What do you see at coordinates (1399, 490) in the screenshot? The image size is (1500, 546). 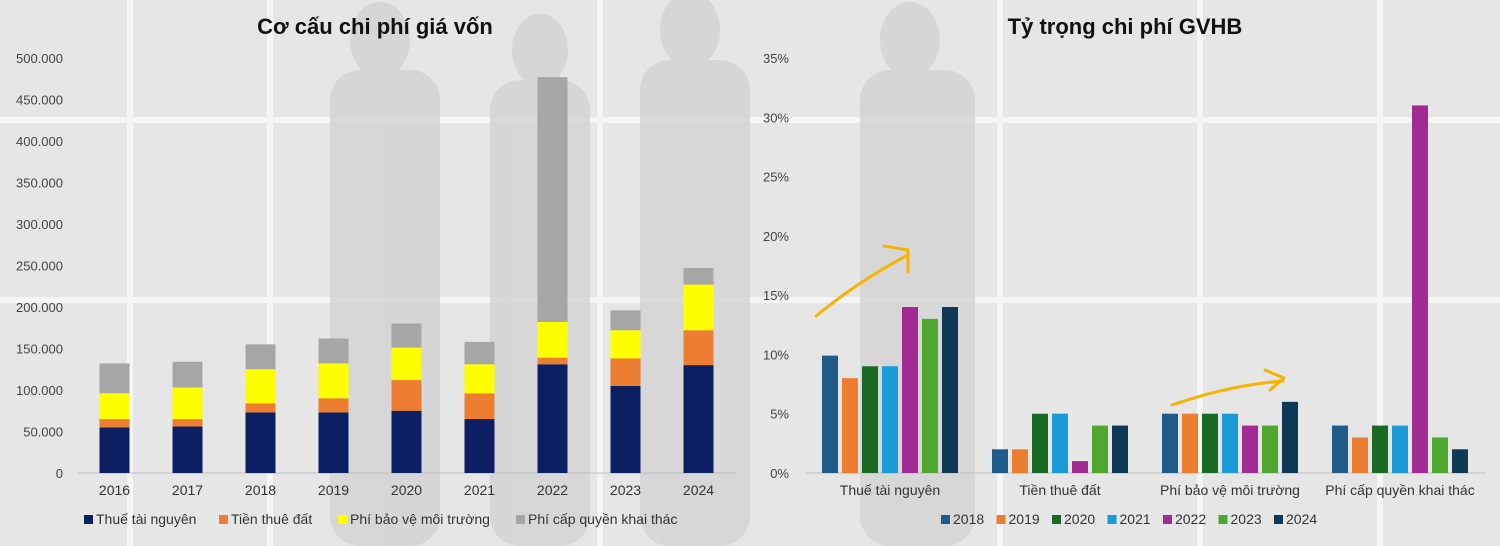 I see `chart2-x-tick-label: Phí cấp quyền khai thác` at bounding box center [1399, 490].